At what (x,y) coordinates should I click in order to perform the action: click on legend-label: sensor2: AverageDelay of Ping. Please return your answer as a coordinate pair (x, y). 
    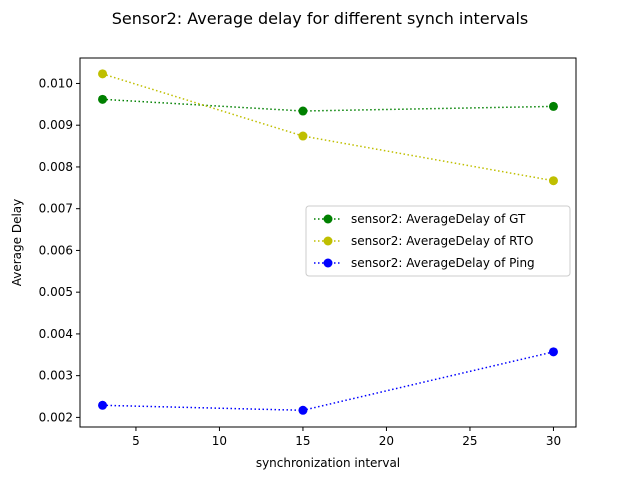
    Looking at the image, I should click on (443, 263).